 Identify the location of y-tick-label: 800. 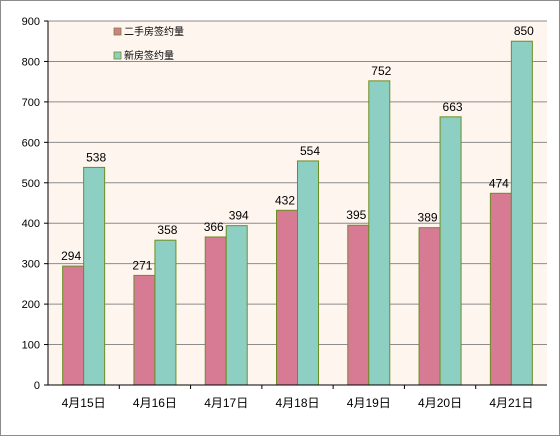
(31, 62).